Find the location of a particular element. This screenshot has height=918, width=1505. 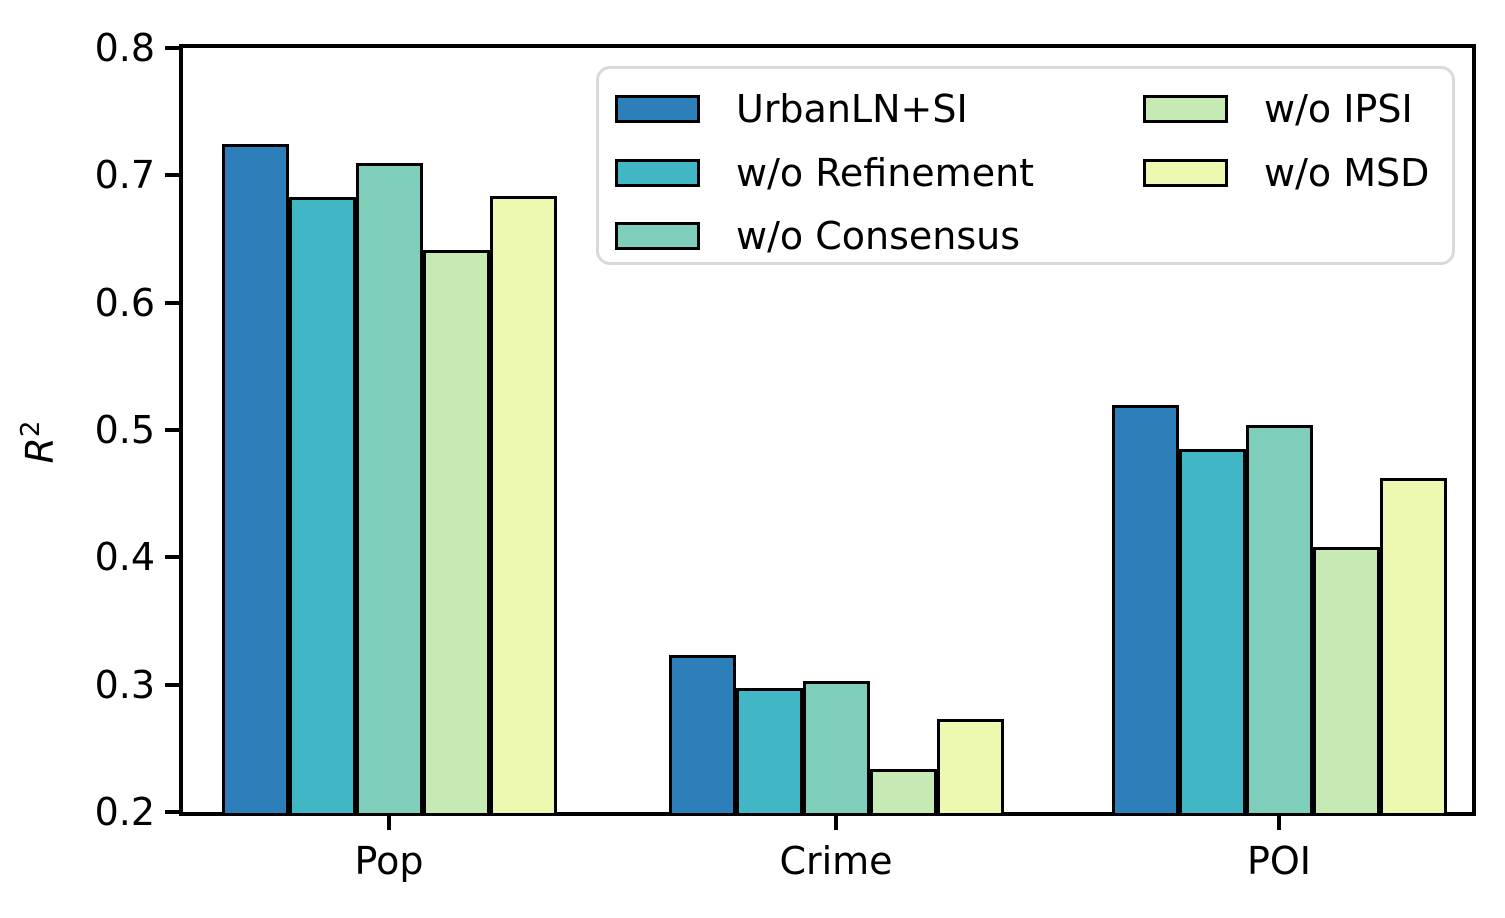

y-tick-label: 0.6 is located at coordinates (124, 302).